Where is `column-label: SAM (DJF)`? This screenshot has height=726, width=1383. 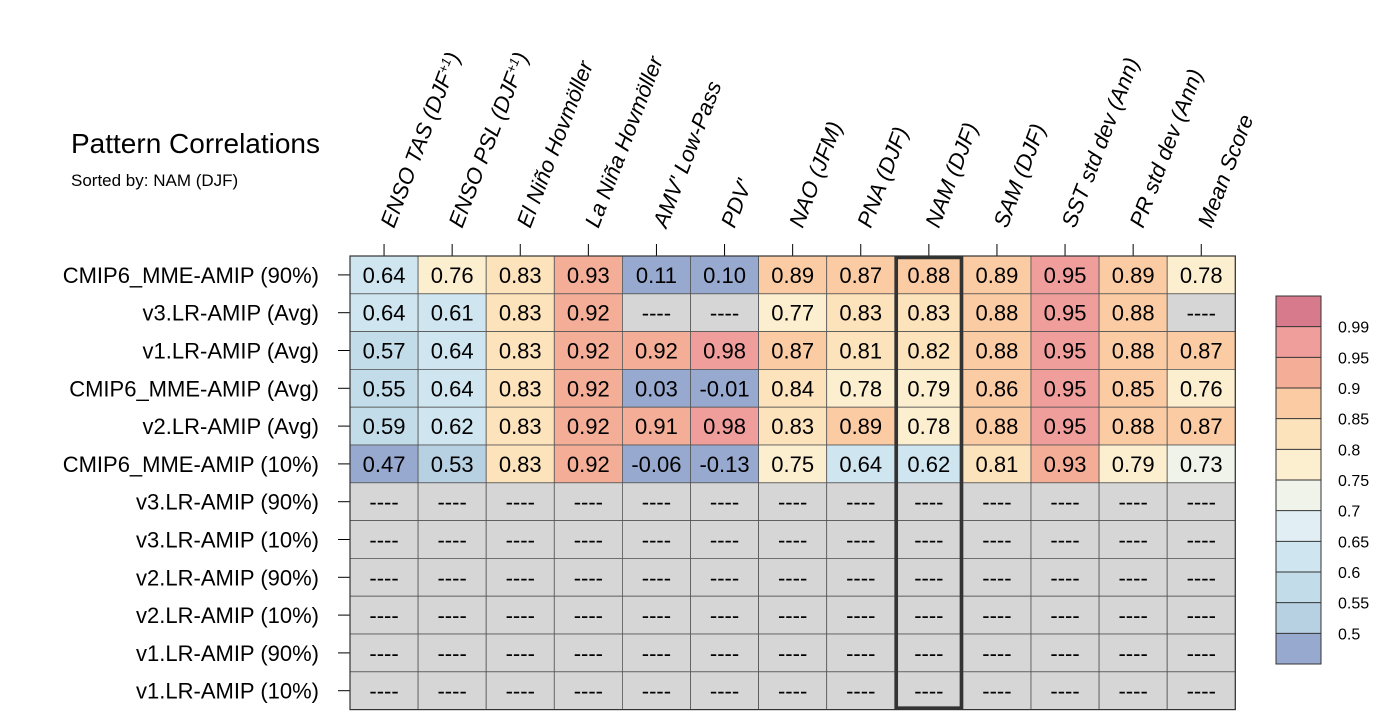
column-label: SAM (DJF) is located at coordinates (1019, 175).